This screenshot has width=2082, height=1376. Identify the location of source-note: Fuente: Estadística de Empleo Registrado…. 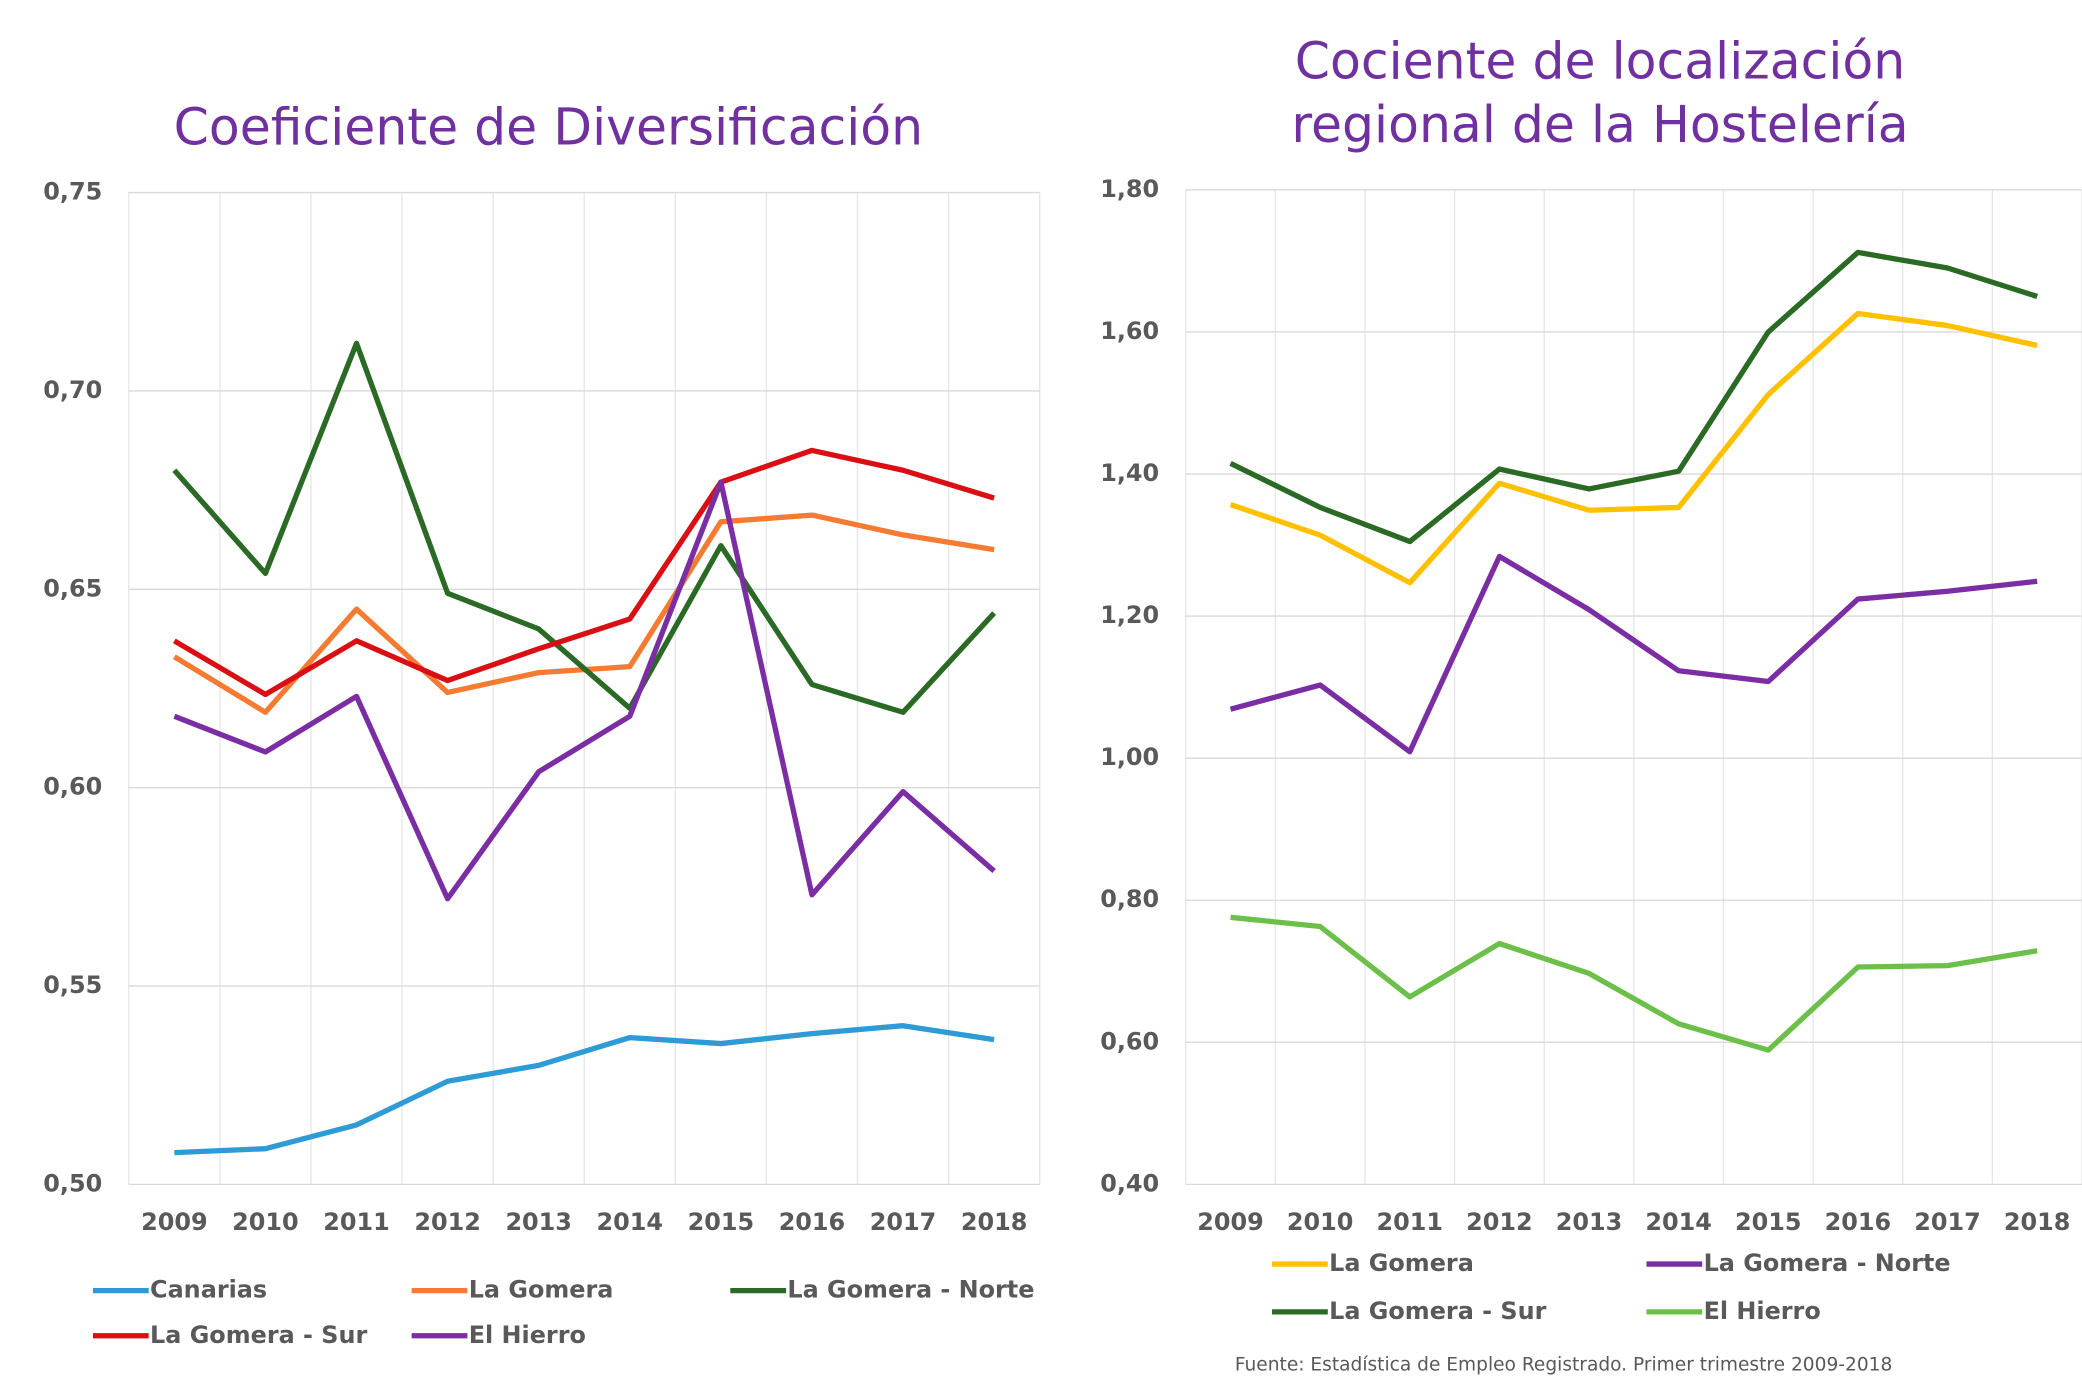
(1563, 1365).